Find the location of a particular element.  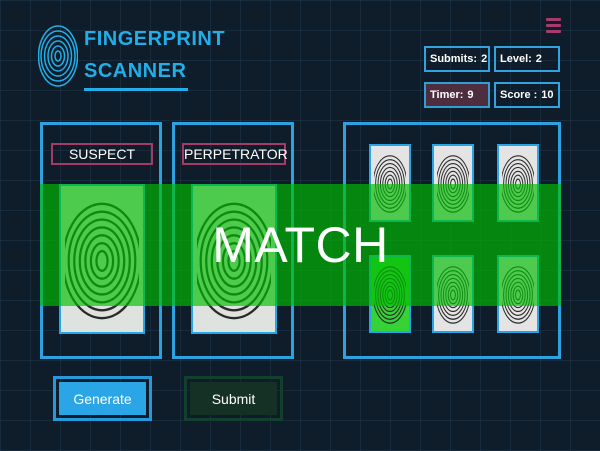

timer-label: Timer: is located at coordinates (447, 95).